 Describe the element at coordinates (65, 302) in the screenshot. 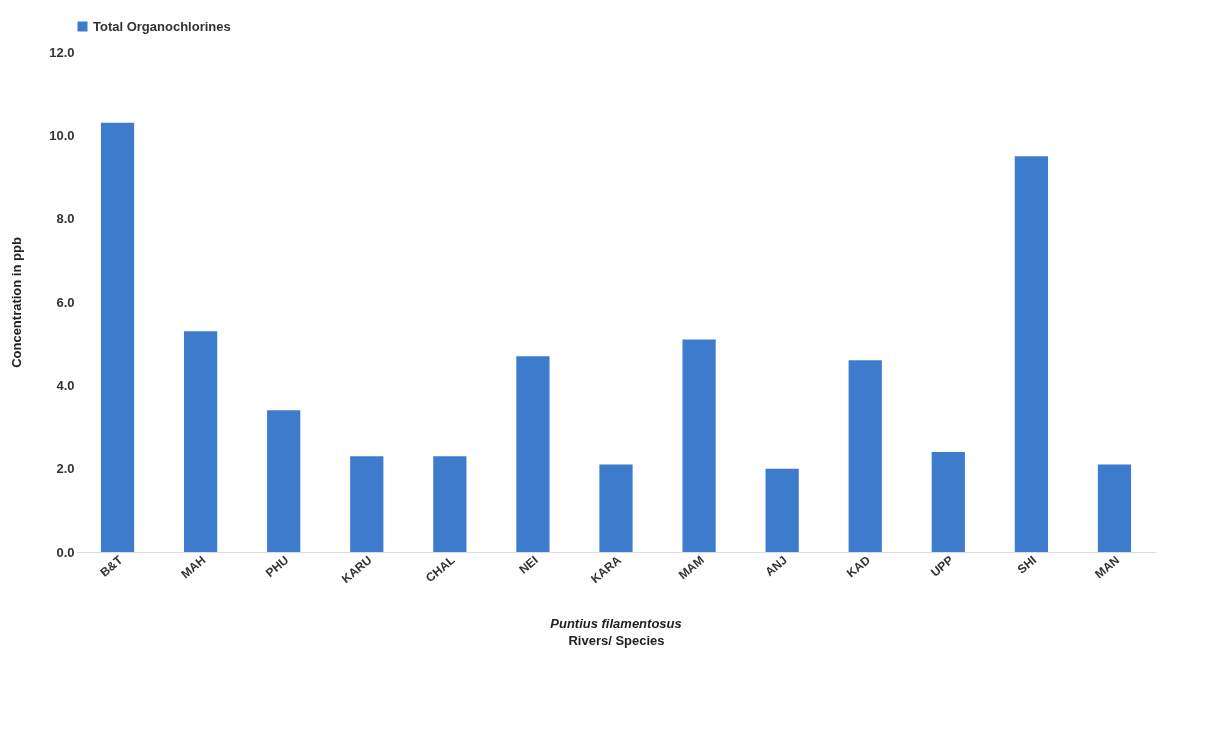

I see `y-tick-label: 6.0` at that location.